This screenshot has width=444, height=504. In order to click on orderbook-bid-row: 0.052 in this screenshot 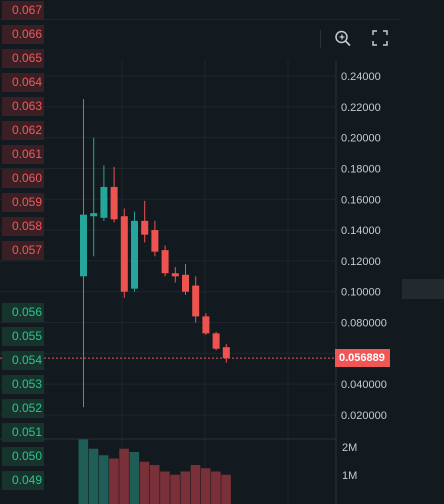, I will do `click(23, 408)`.